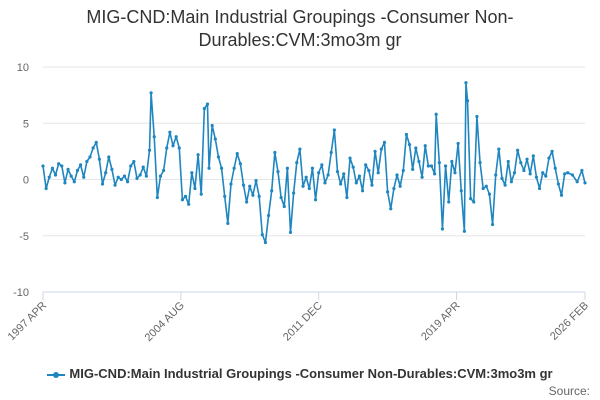 Image resolution: width=600 pixels, height=400 pixels. Describe the element at coordinates (26, 181) in the screenshot. I see `y-tick-label: 0` at that location.